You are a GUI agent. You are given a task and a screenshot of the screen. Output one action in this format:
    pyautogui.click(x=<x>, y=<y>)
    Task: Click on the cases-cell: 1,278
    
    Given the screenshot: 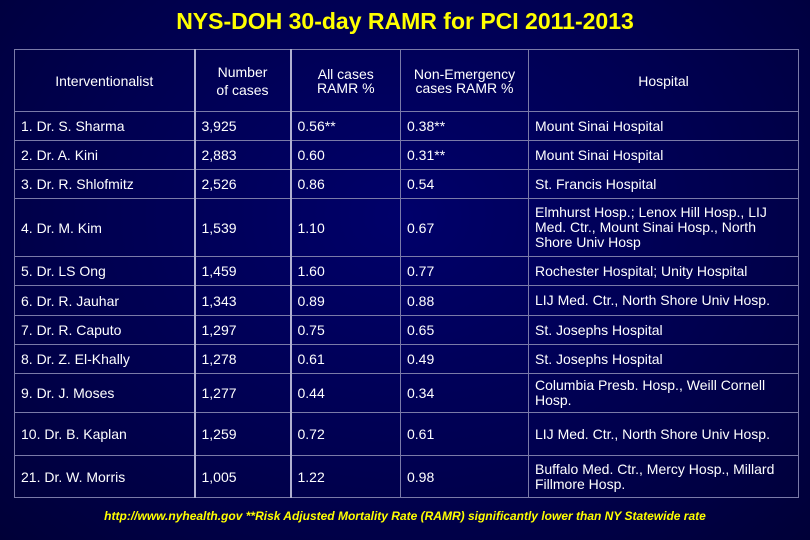 What is the action you would take?
    pyautogui.click(x=242, y=359)
    